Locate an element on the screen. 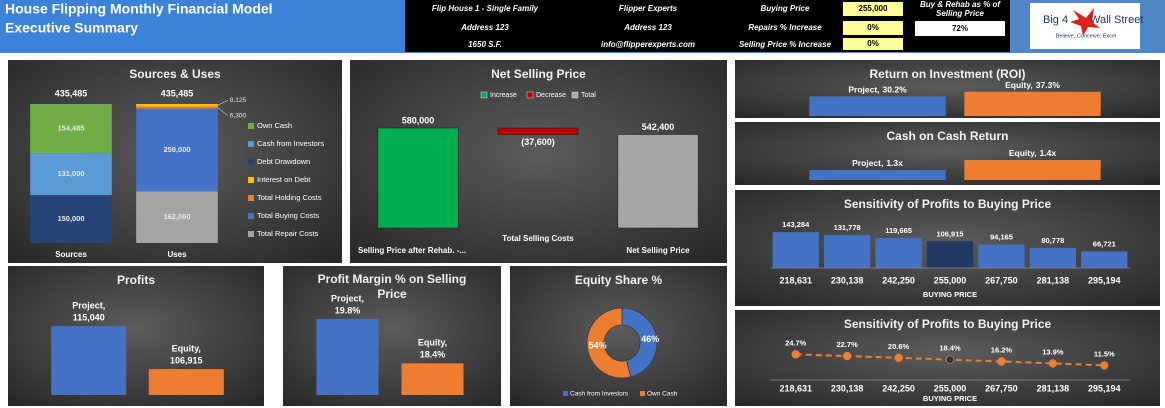  logo-text: Big 4 is located at coordinates (1055, 20).